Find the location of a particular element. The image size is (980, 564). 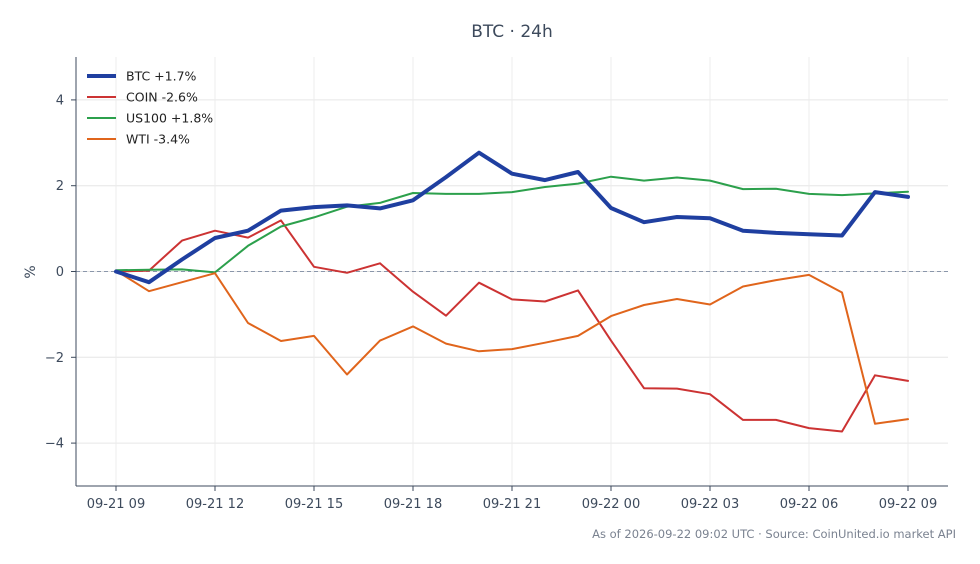

legend: BTC +1.7% COIN -2.6% US100 +1.8% WTI -3.4% is located at coordinates (150, 108).